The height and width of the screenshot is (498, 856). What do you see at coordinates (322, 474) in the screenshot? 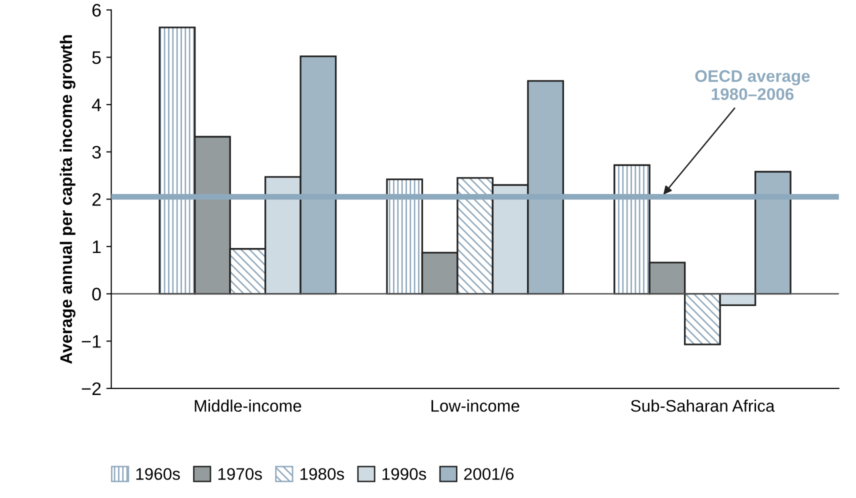
I see `legend-label: 1980s` at bounding box center [322, 474].